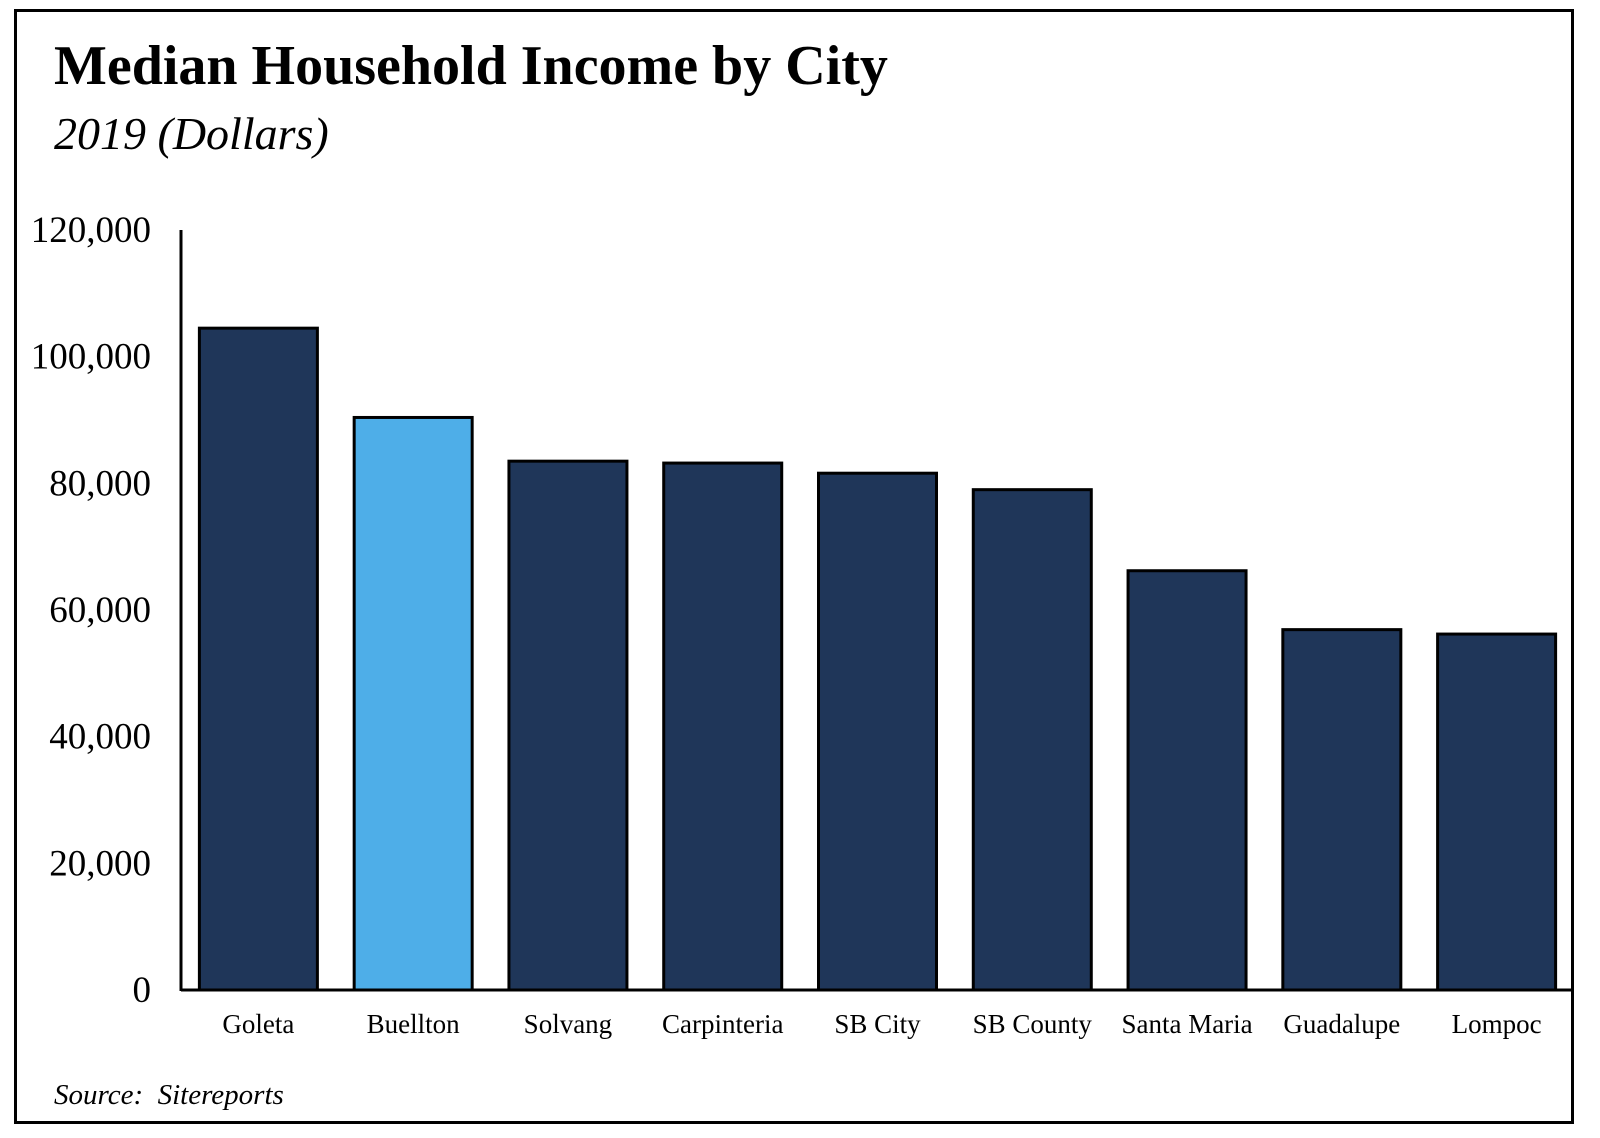 Image resolution: width=1600 pixels, height=1138 pixels. What do you see at coordinates (1342, 810) in the screenshot?
I see `bar-guadalupe` at bounding box center [1342, 810].